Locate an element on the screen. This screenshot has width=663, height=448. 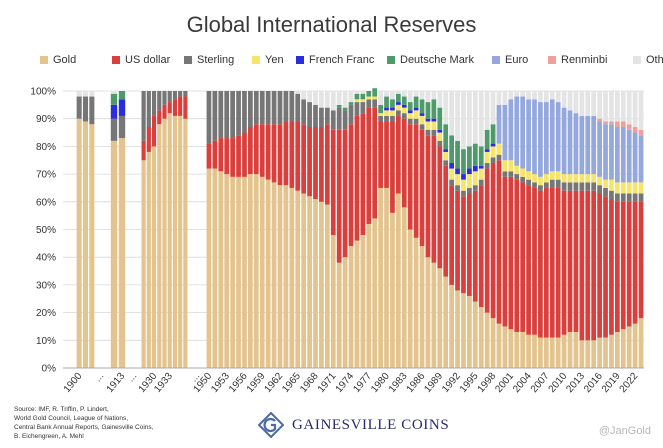
legend-item: Sterling is located at coordinates (209, 60).